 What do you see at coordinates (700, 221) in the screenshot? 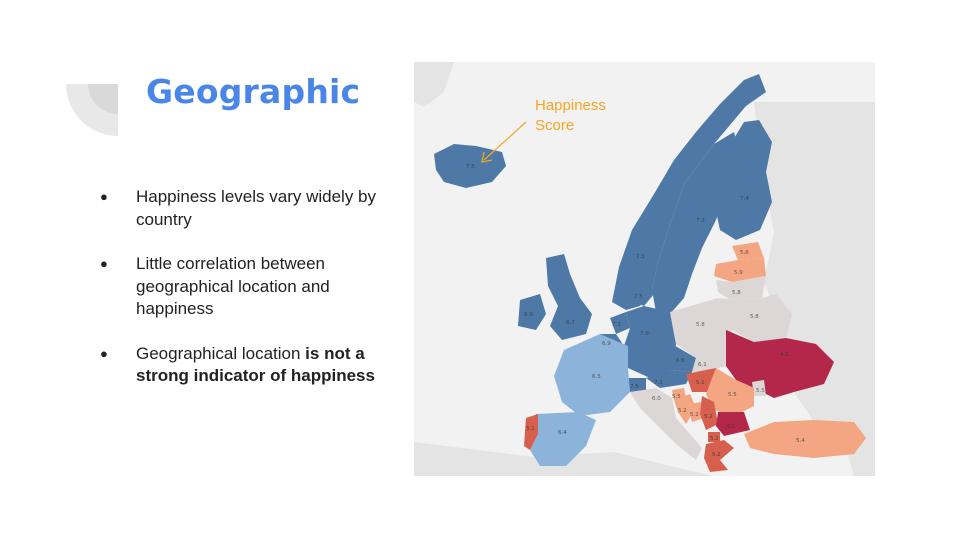
I see `score-sweden: 7.3` at bounding box center [700, 221].